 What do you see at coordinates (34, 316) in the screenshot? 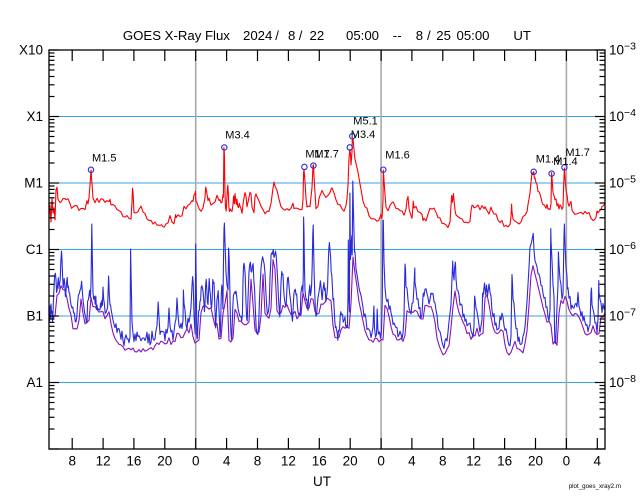
I see `svg-text: B1` at bounding box center [34, 316].